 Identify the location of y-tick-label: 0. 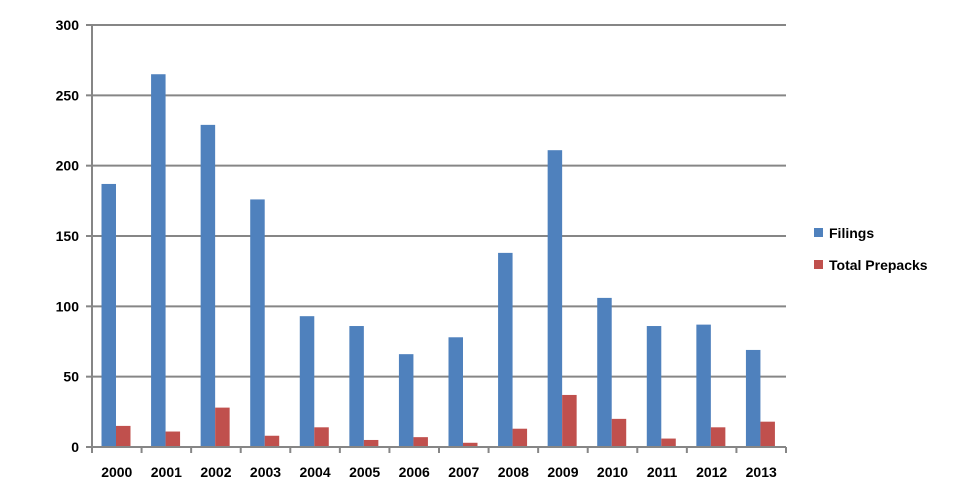
(75, 447).